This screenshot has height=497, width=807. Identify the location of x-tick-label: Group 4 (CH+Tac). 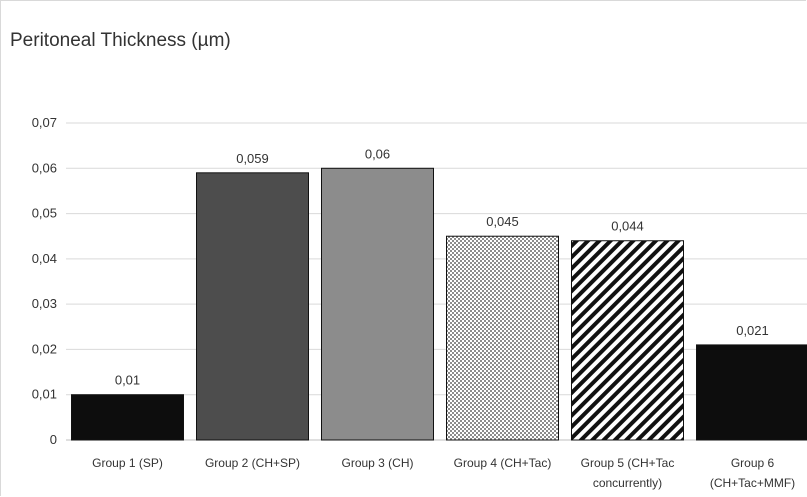
(503, 463).